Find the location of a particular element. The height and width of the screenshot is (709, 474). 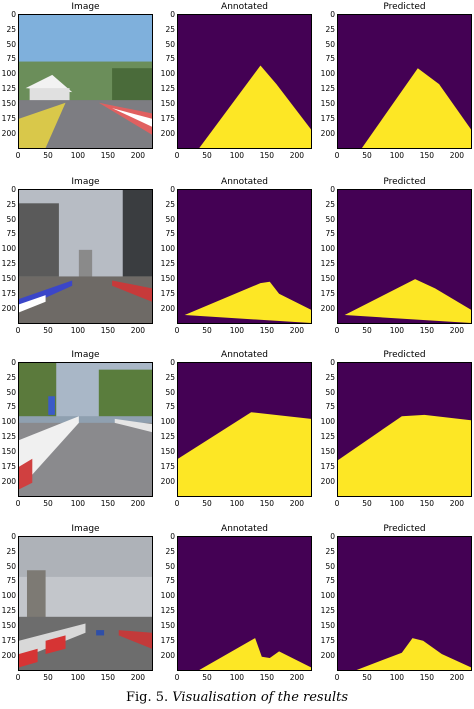

caption-label: Fig. 5. is located at coordinates (147, 697).